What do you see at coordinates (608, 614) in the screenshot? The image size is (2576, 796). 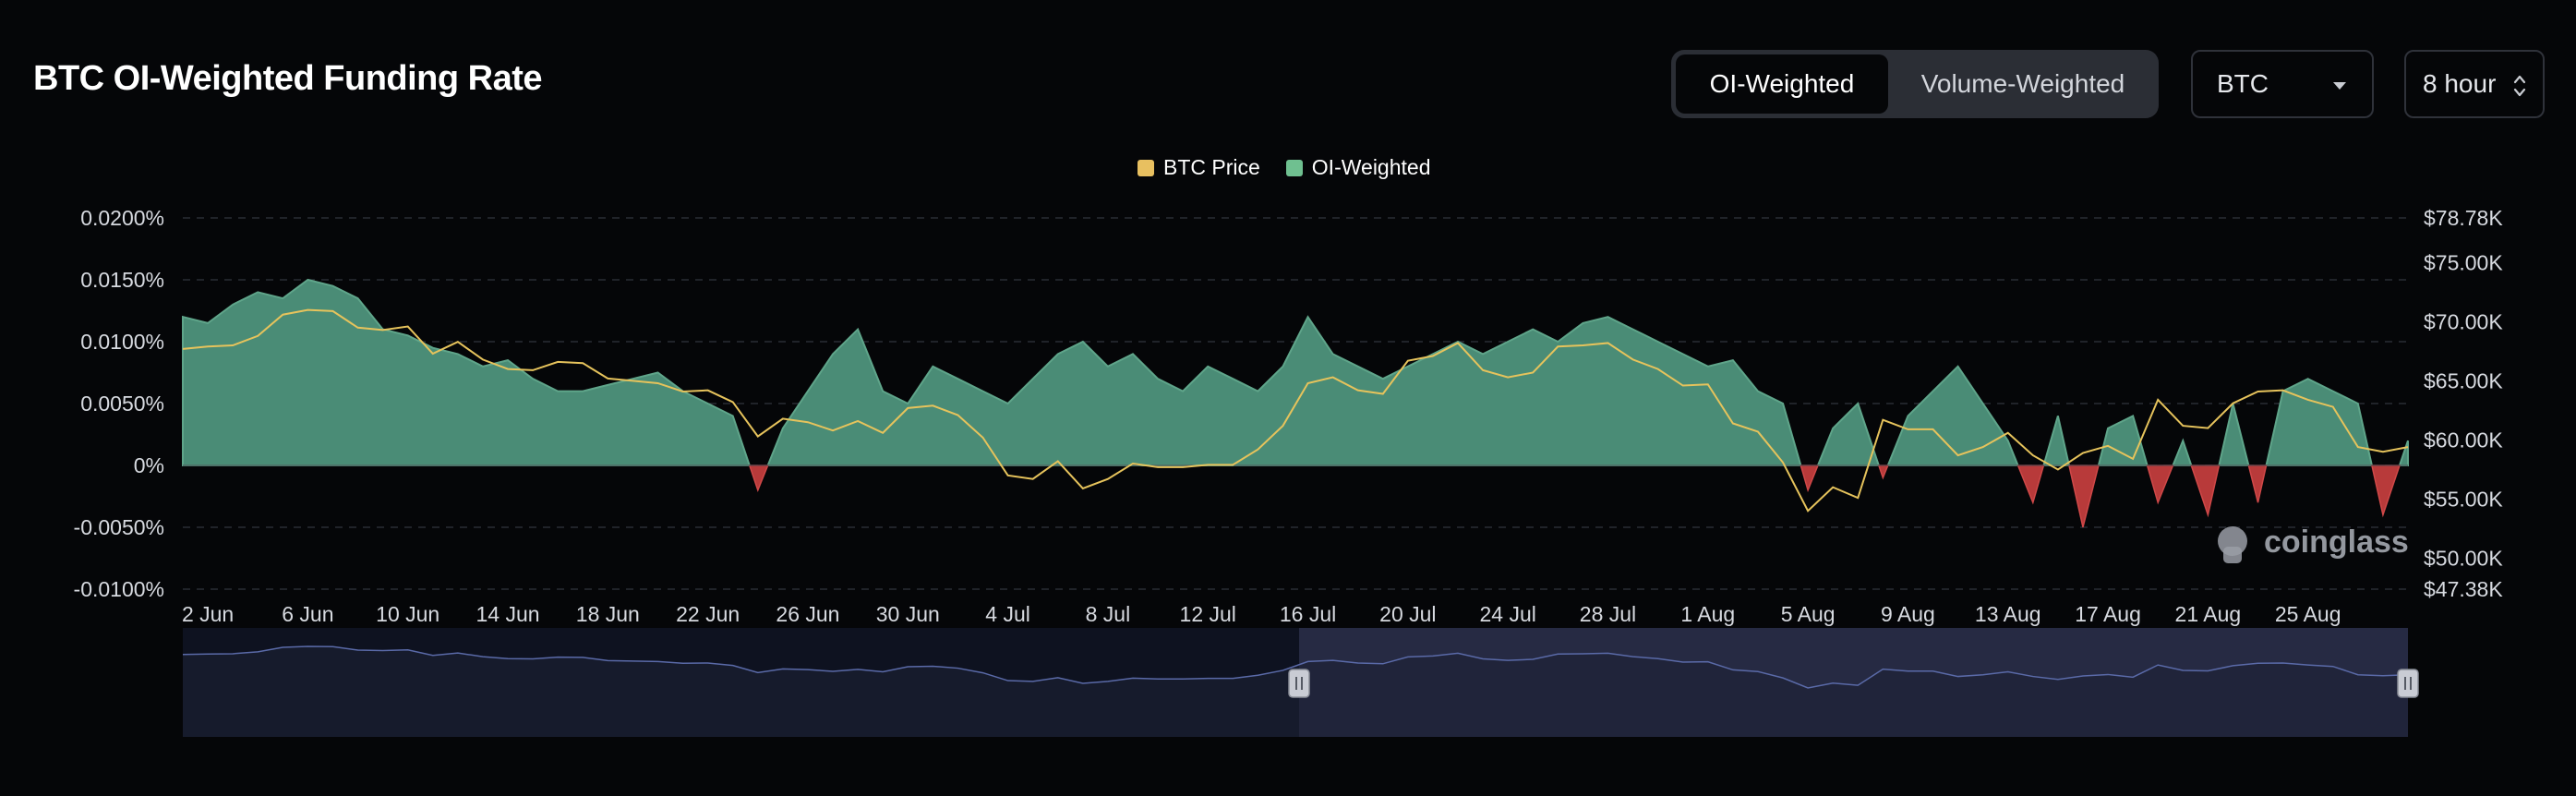 I see `x-tick-label: 18 Jun` at bounding box center [608, 614].